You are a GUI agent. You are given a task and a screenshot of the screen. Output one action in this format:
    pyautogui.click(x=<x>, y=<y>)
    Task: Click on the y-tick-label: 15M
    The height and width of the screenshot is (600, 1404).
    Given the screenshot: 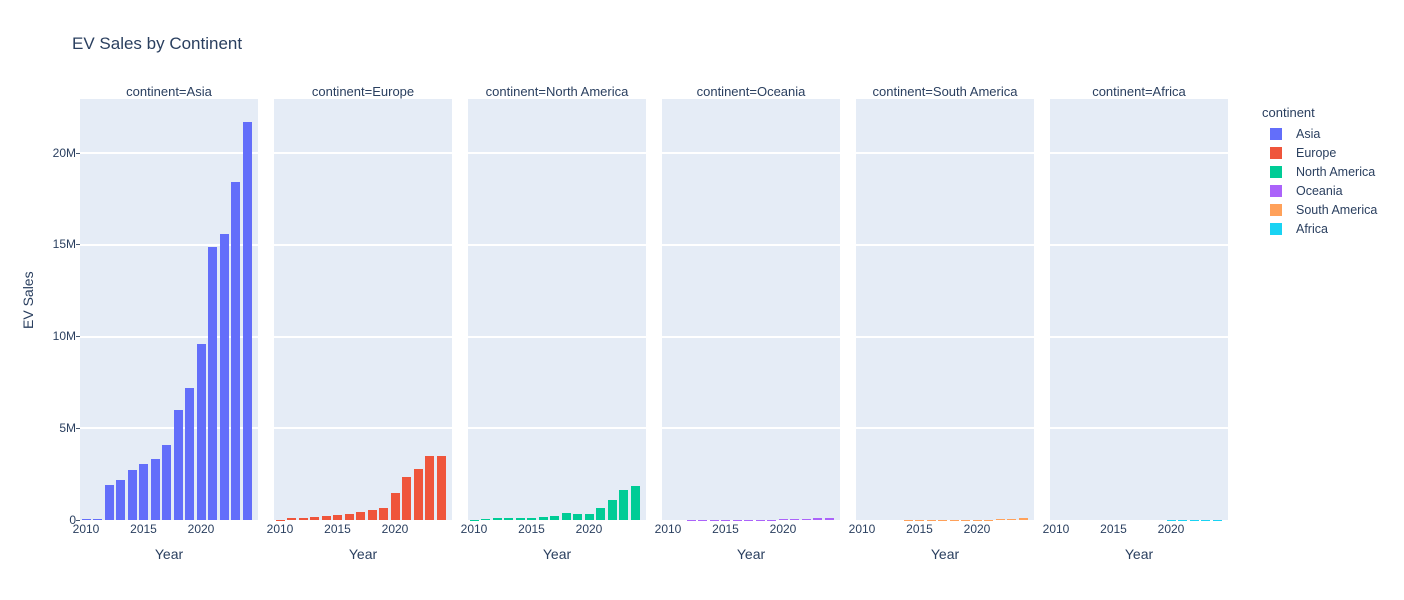 What is the action you would take?
    pyautogui.click(x=64, y=244)
    